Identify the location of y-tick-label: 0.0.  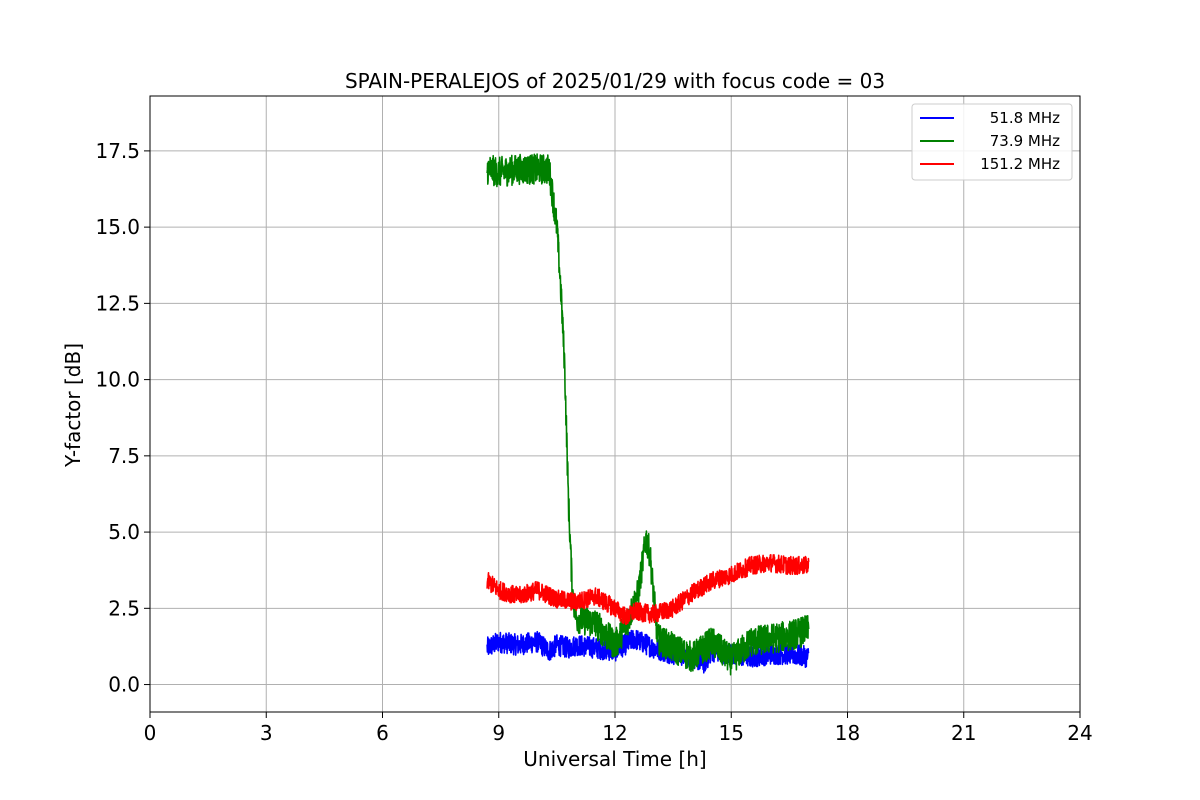
(124, 685).